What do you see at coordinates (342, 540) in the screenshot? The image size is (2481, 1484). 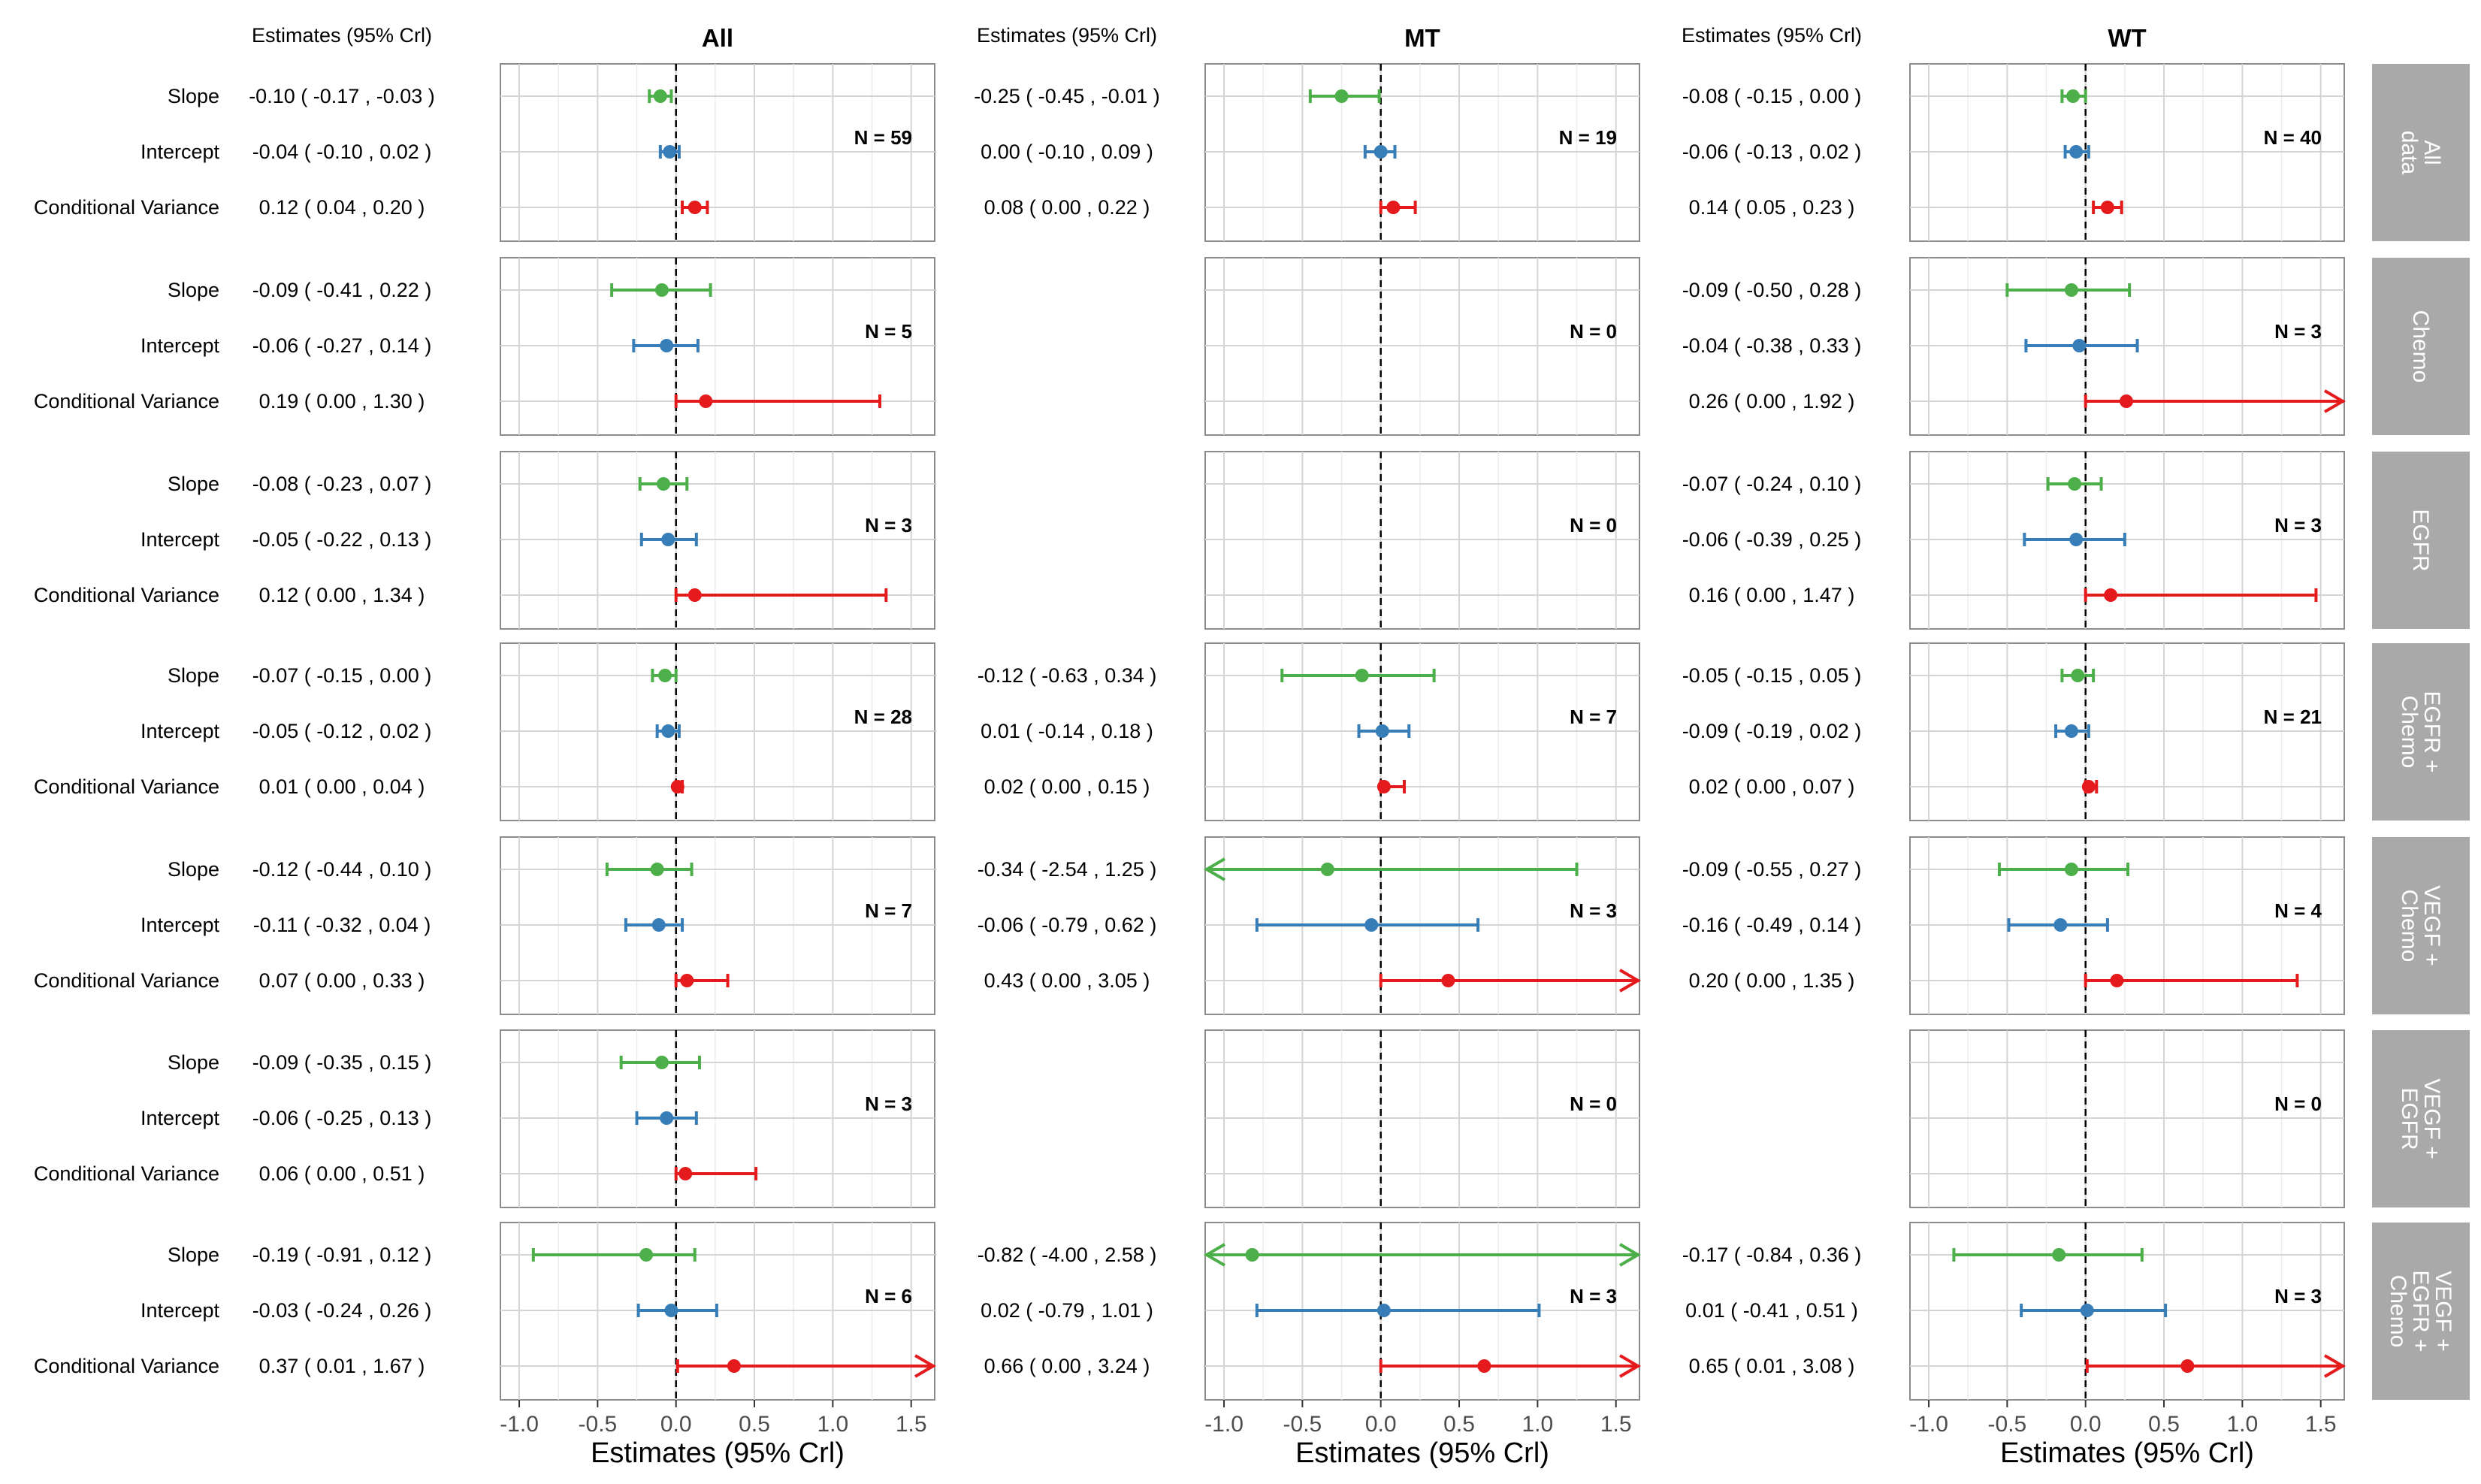 I see `estimate-text: -0.05 ( -0.22 , 0.13 )` at bounding box center [342, 540].